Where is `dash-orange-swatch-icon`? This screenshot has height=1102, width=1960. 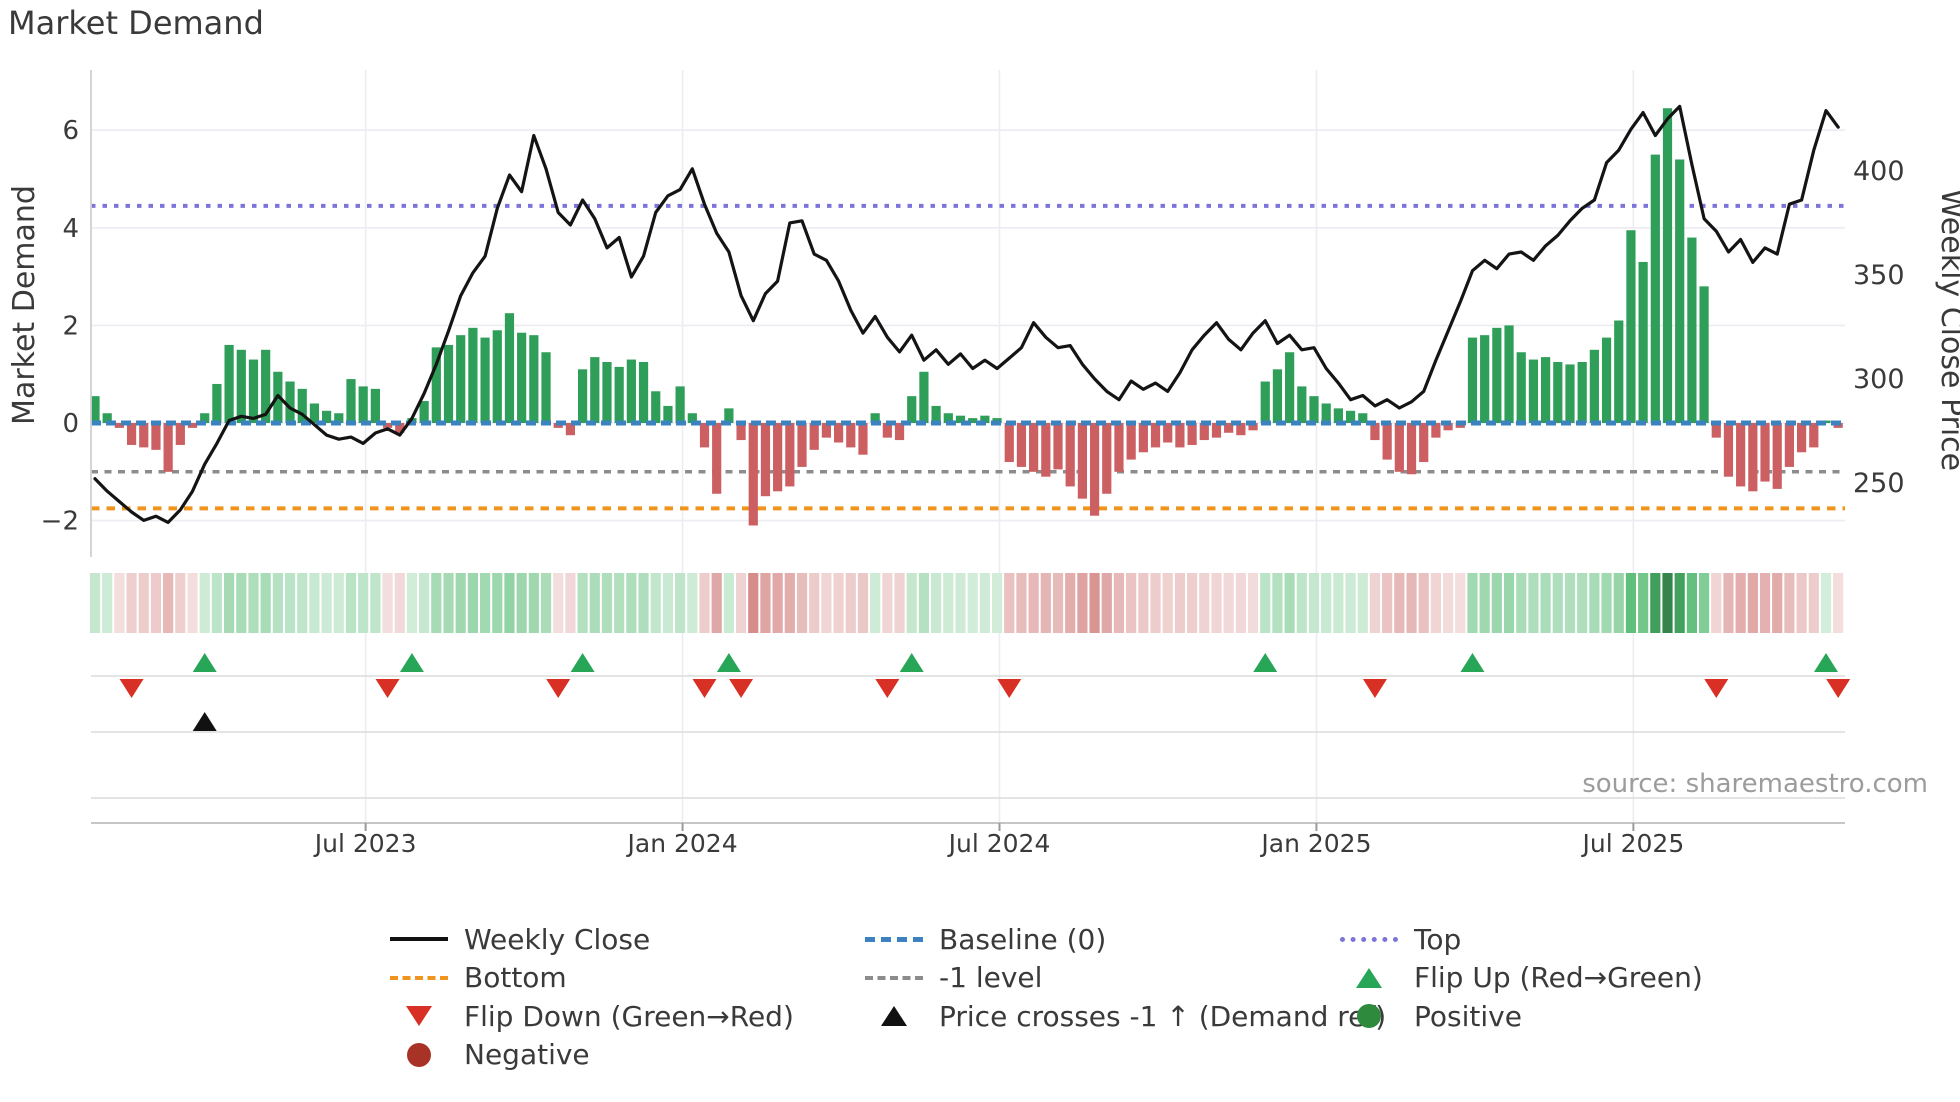 dash-orange-swatch-icon is located at coordinates (419, 977).